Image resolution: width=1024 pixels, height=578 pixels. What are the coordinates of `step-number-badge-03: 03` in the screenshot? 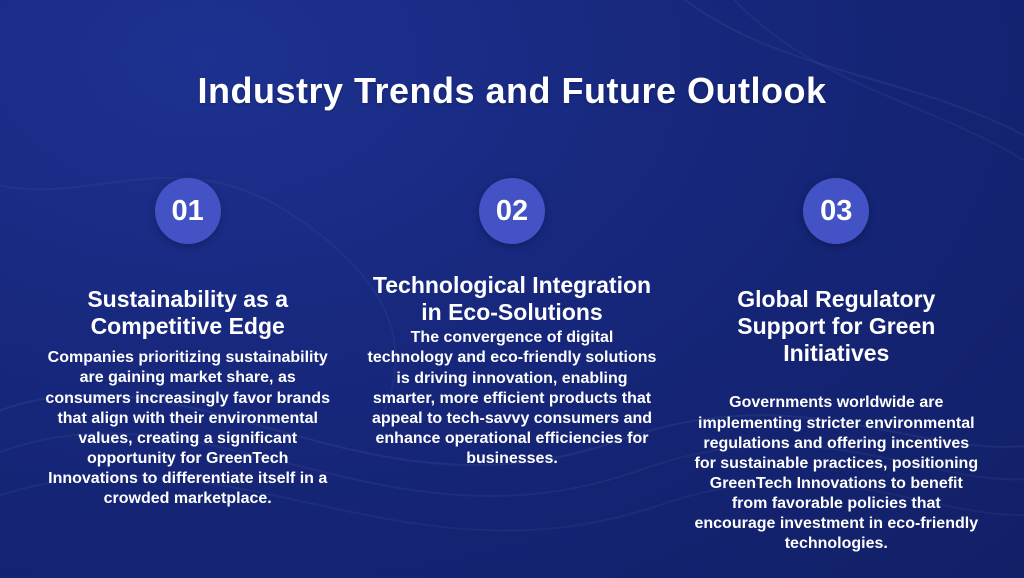 It's located at (836, 211).